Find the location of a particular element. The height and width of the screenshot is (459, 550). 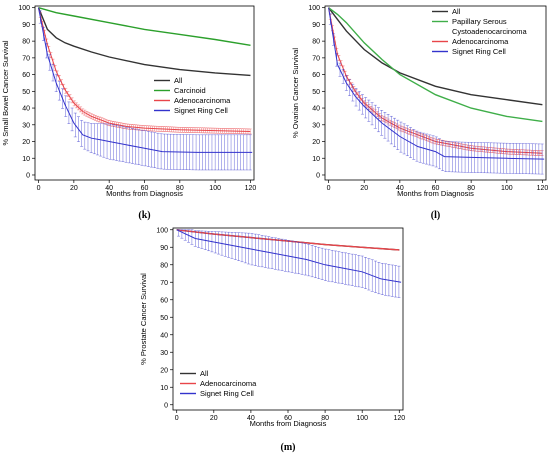

legend-label: Papillary Serous is located at coordinates (479, 21).